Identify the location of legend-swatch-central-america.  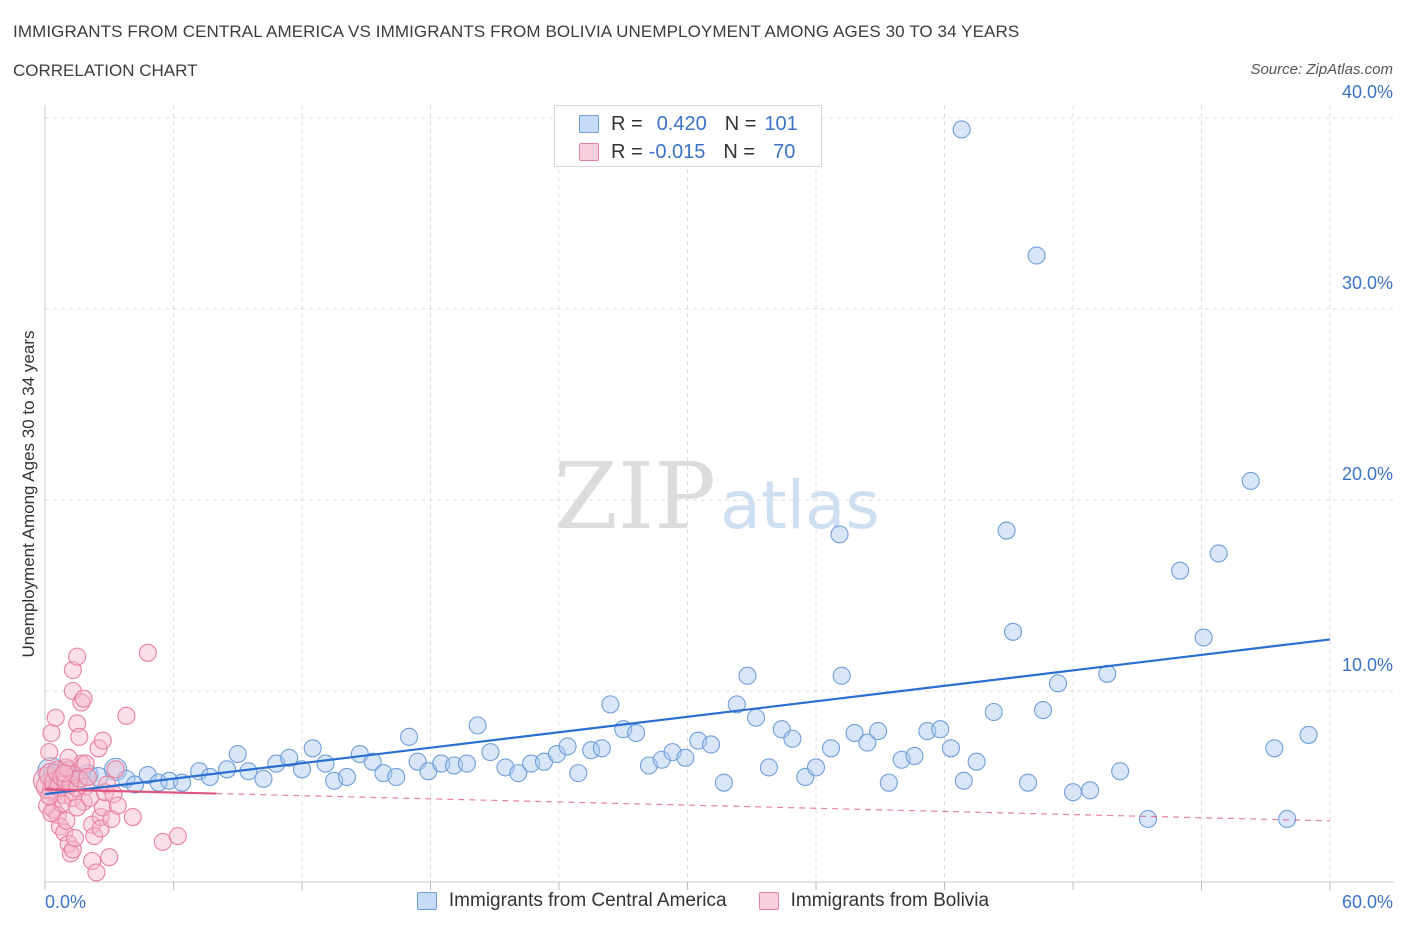
(426, 901).